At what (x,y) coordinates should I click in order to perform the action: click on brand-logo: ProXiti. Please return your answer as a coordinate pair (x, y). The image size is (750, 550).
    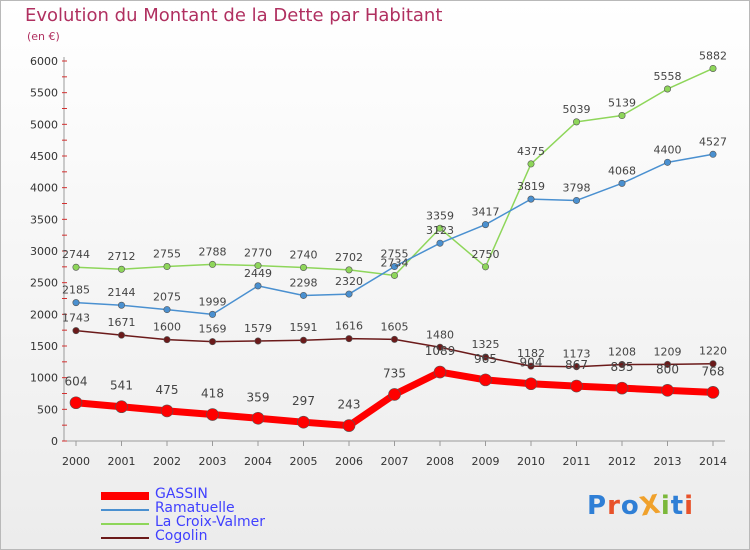
    Looking at the image, I should click on (640, 506).